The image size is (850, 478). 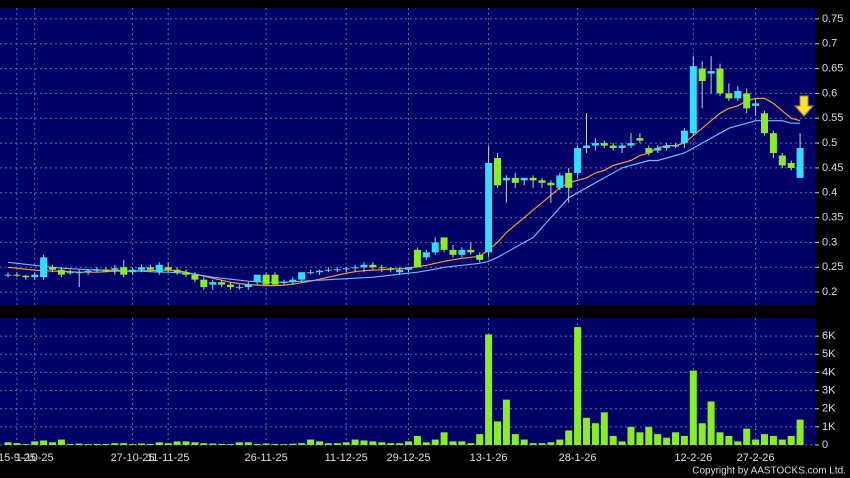 I want to click on y-tick-label: 0, so click(x=825, y=445).